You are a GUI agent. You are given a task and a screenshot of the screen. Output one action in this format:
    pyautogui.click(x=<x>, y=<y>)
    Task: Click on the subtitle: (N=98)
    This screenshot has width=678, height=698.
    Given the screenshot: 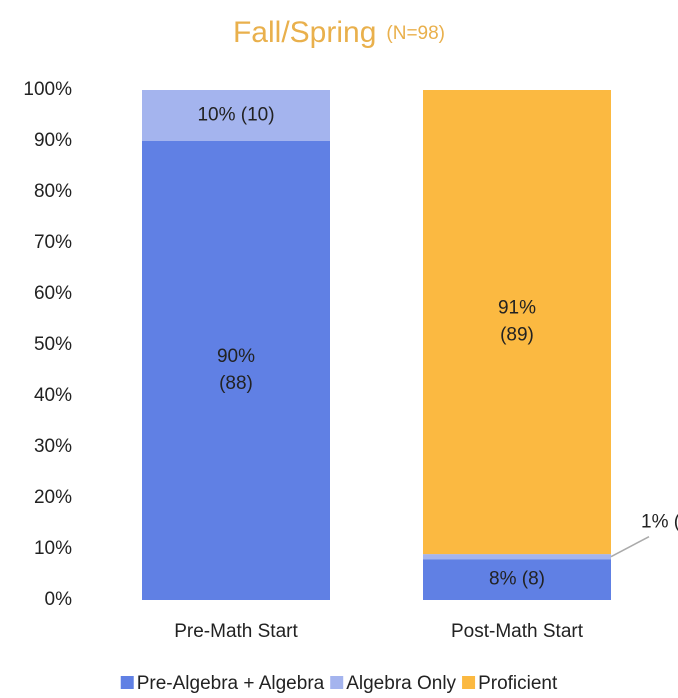 What is the action you would take?
    pyautogui.click(x=415, y=33)
    